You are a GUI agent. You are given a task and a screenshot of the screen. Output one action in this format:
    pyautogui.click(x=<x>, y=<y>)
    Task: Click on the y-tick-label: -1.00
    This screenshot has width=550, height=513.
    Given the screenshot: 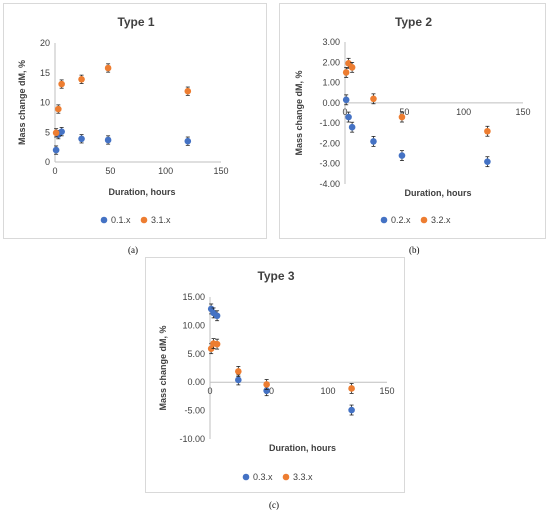 What is the action you would take?
    pyautogui.click(x=329, y=123)
    